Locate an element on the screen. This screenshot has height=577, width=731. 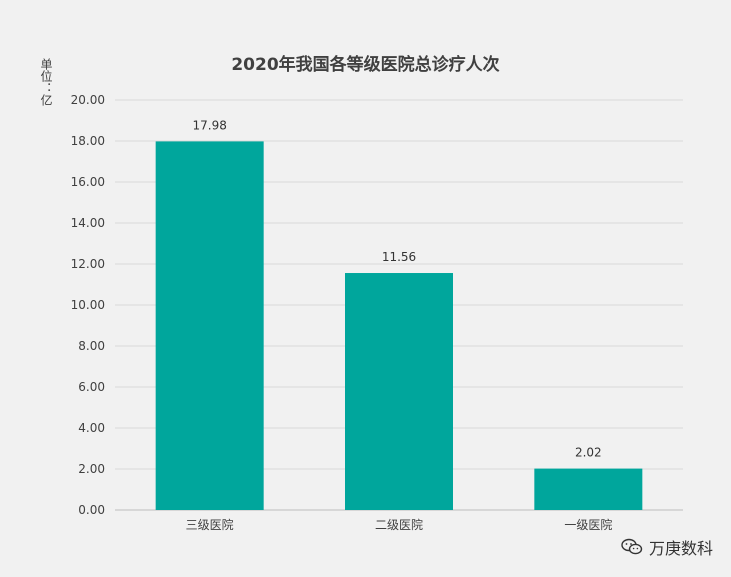
watermark-text: 万庚数科 is located at coordinates (680, 548).